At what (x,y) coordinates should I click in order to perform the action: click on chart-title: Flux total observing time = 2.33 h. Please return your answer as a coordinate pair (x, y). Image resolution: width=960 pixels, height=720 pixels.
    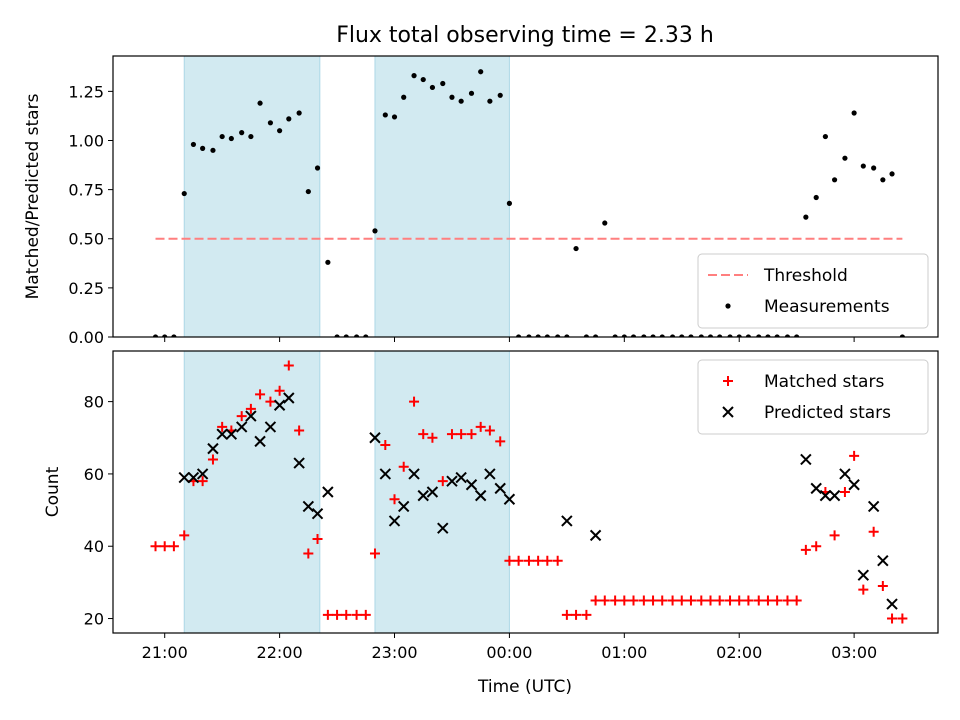
    Looking at the image, I should click on (525, 35).